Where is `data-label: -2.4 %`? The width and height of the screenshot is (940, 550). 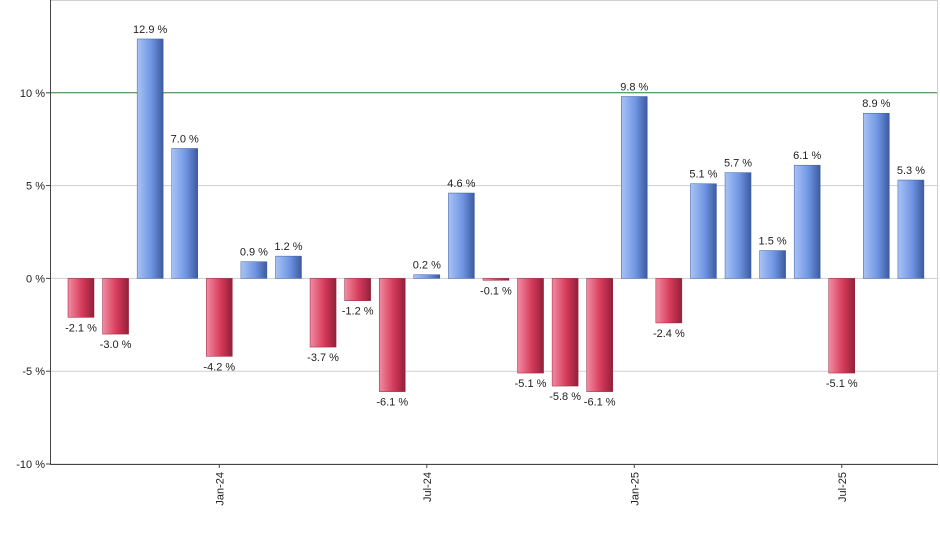
data-label: -2.4 % is located at coordinates (669, 334).